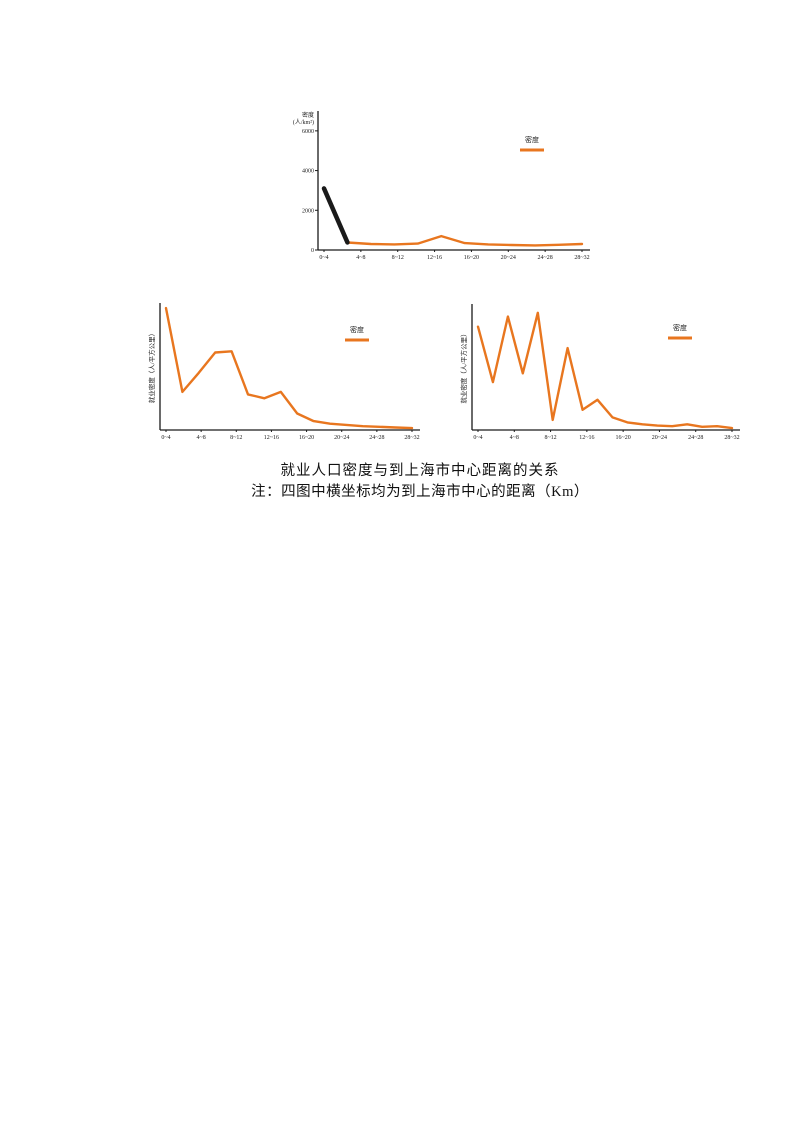 This screenshot has width=800, height=1132. What do you see at coordinates (308, 172) in the screenshot?
I see `y-tick-label: 4000` at bounding box center [308, 172].